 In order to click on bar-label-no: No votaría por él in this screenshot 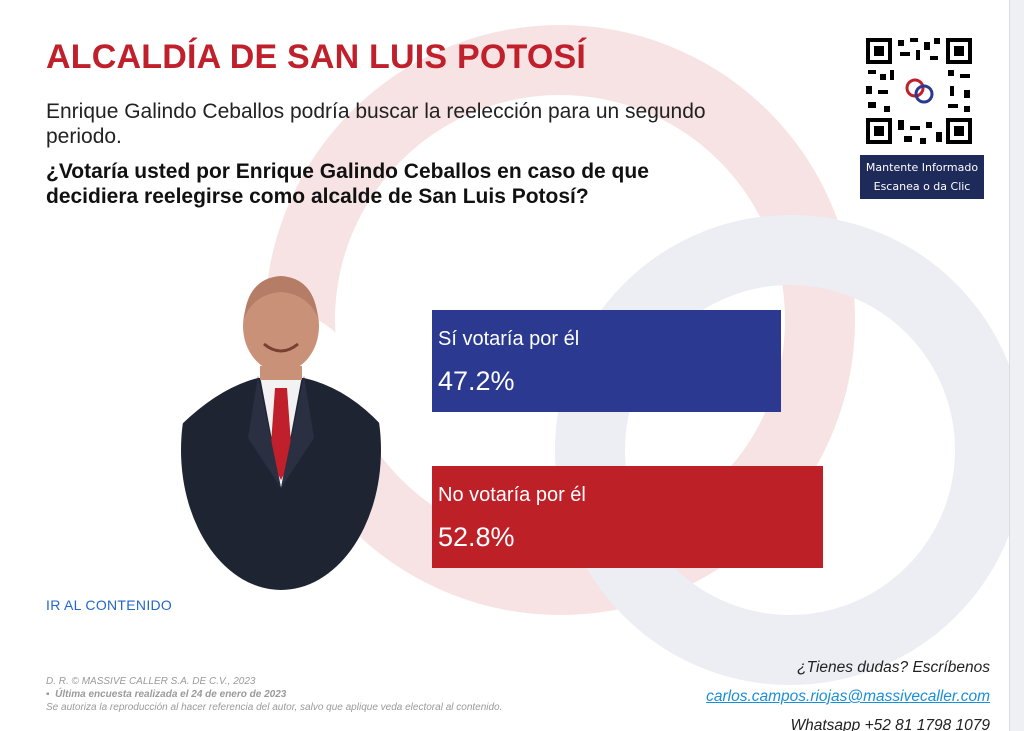, I will do `click(512, 495)`.